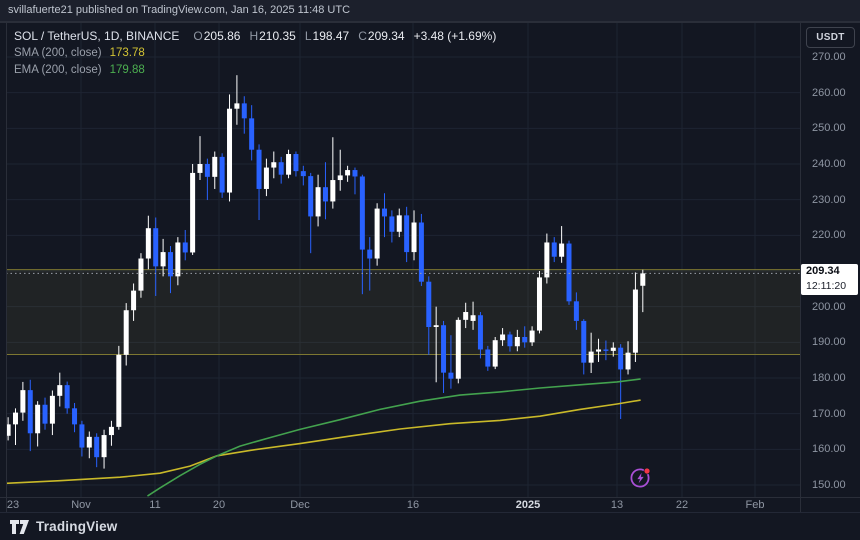  Describe the element at coordinates (829, 279) in the screenshot. I see `last-price-tag: 209.34 12:11:20` at that location.